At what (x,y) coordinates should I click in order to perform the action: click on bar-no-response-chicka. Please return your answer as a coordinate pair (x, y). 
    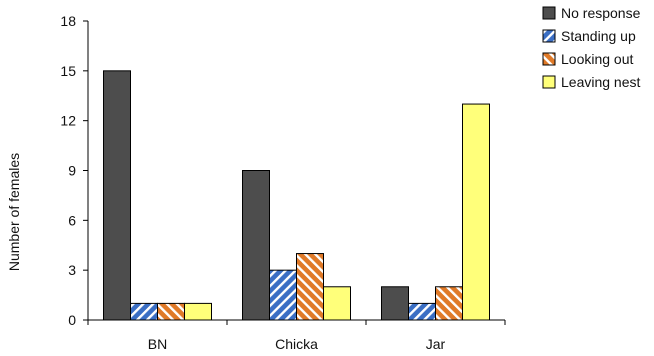
    Looking at the image, I should click on (256, 245).